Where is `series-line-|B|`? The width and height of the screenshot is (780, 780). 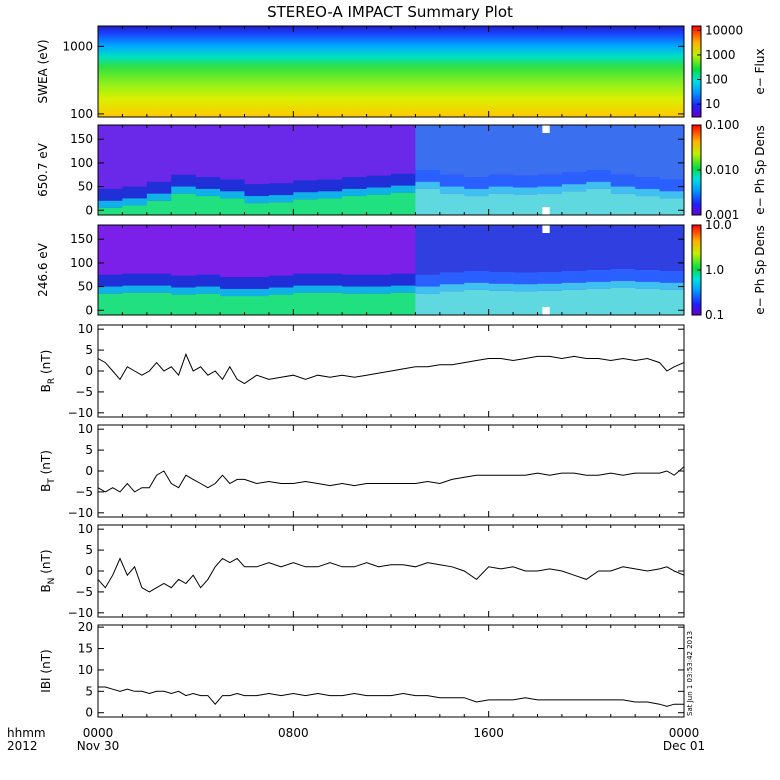 series-line-|B| is located at coordinates (391, 696).